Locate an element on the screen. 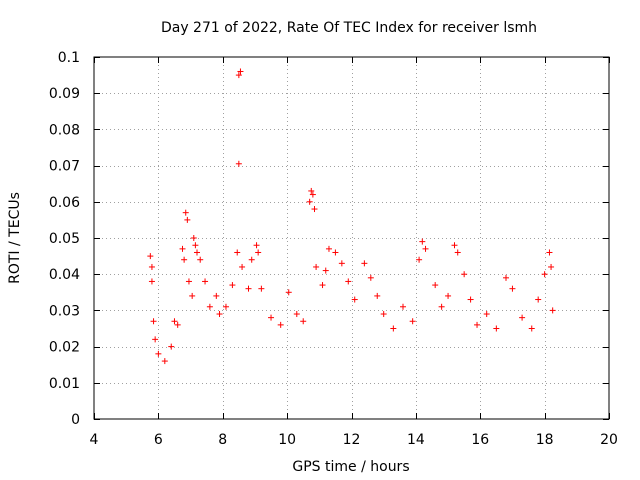 This screenshot has height=480, width=640. y-tick-label: 0.05 is located at coordinates (64, 239).